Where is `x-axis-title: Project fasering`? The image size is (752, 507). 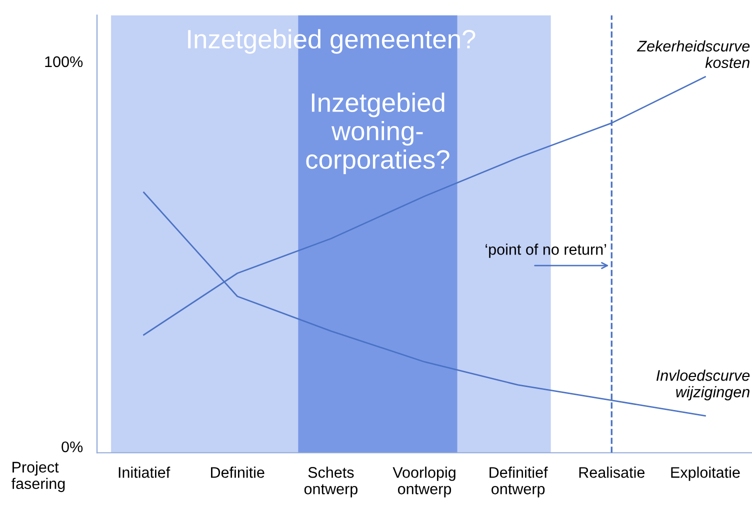
x-axis-title: Project fasering is located at coordinates (38, 476).